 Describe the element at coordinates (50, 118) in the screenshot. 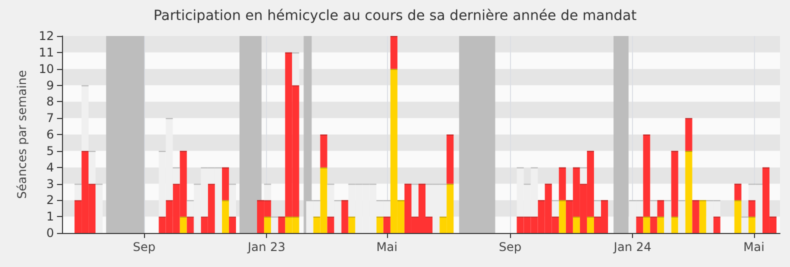

I see `y-tick-label: 7` at that location.